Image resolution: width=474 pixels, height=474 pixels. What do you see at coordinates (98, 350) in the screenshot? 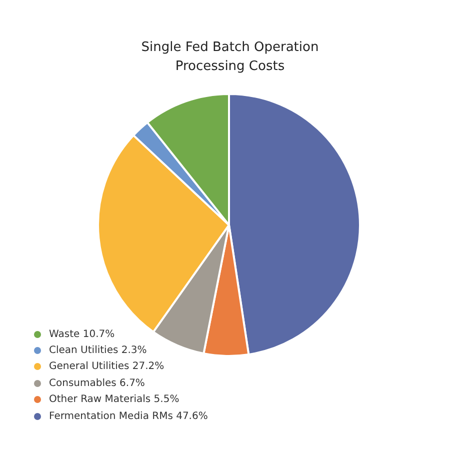
I see `legend-label: Clean Utilities 2.3%` at bounding box center [98, 350].